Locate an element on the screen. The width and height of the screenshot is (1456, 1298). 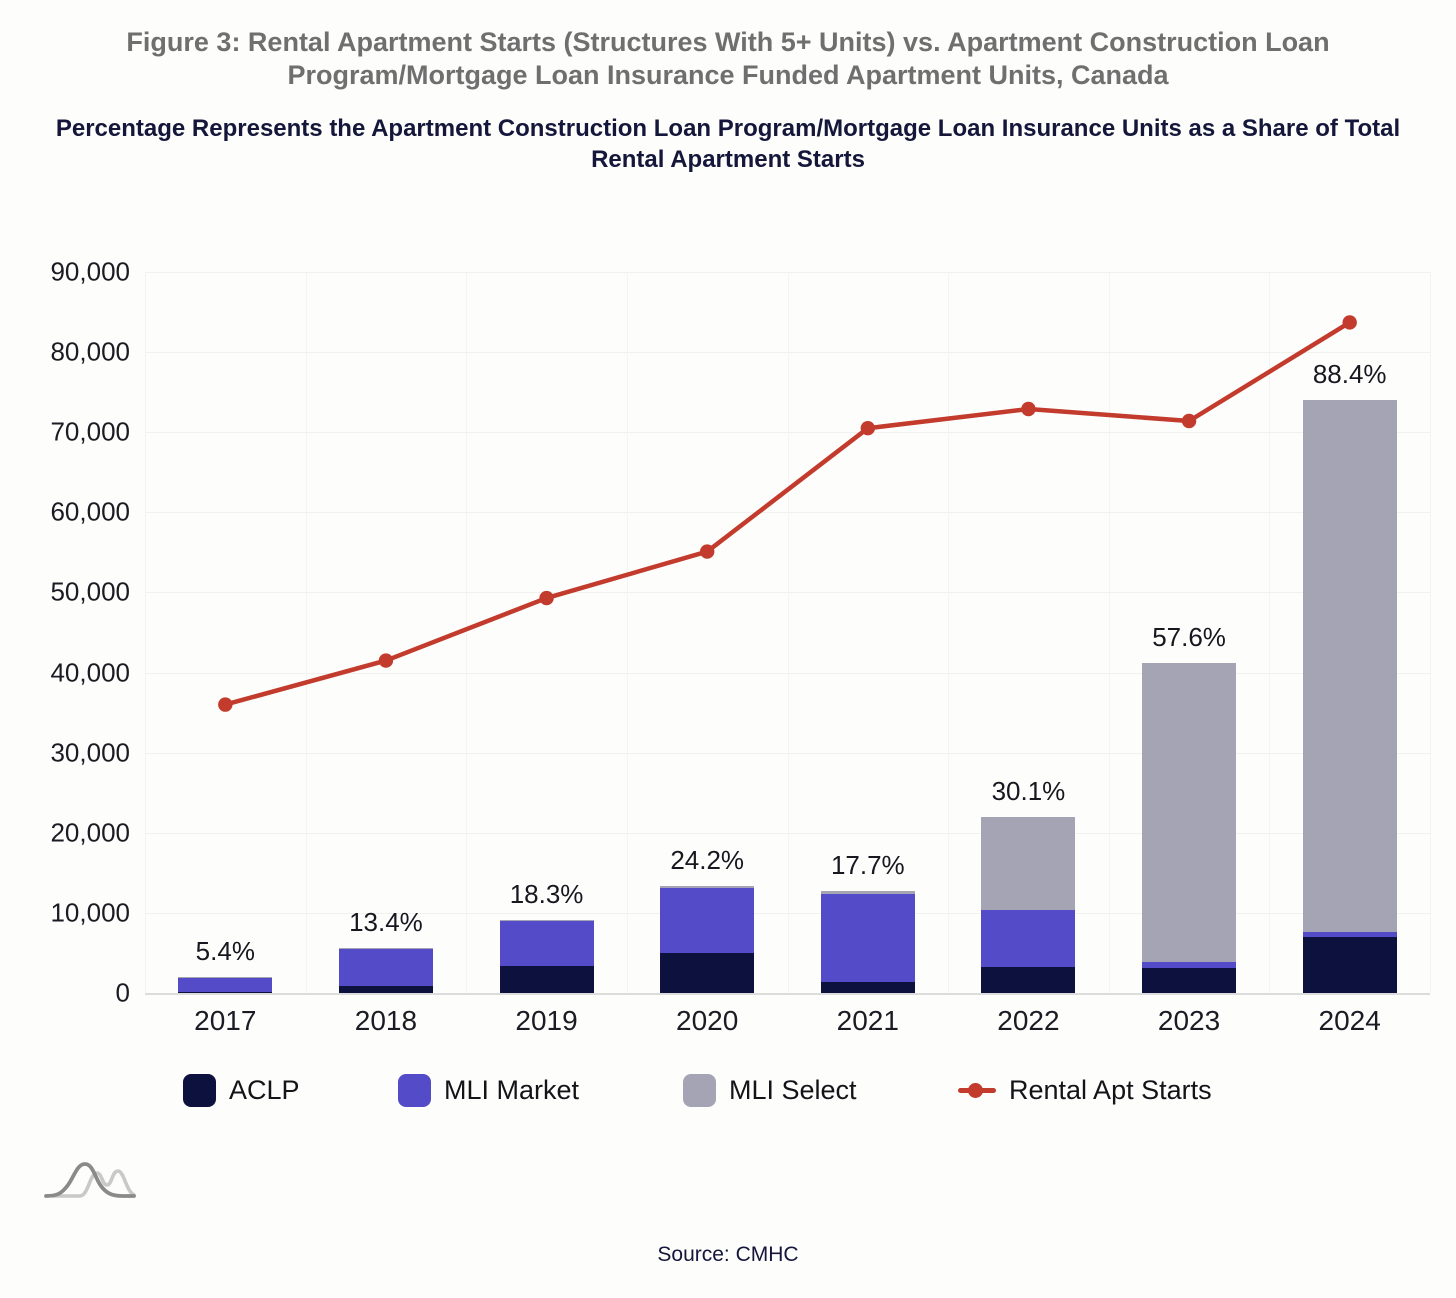
legend-item-mli-market: MLI Market is located at coordinates (488, 1090).